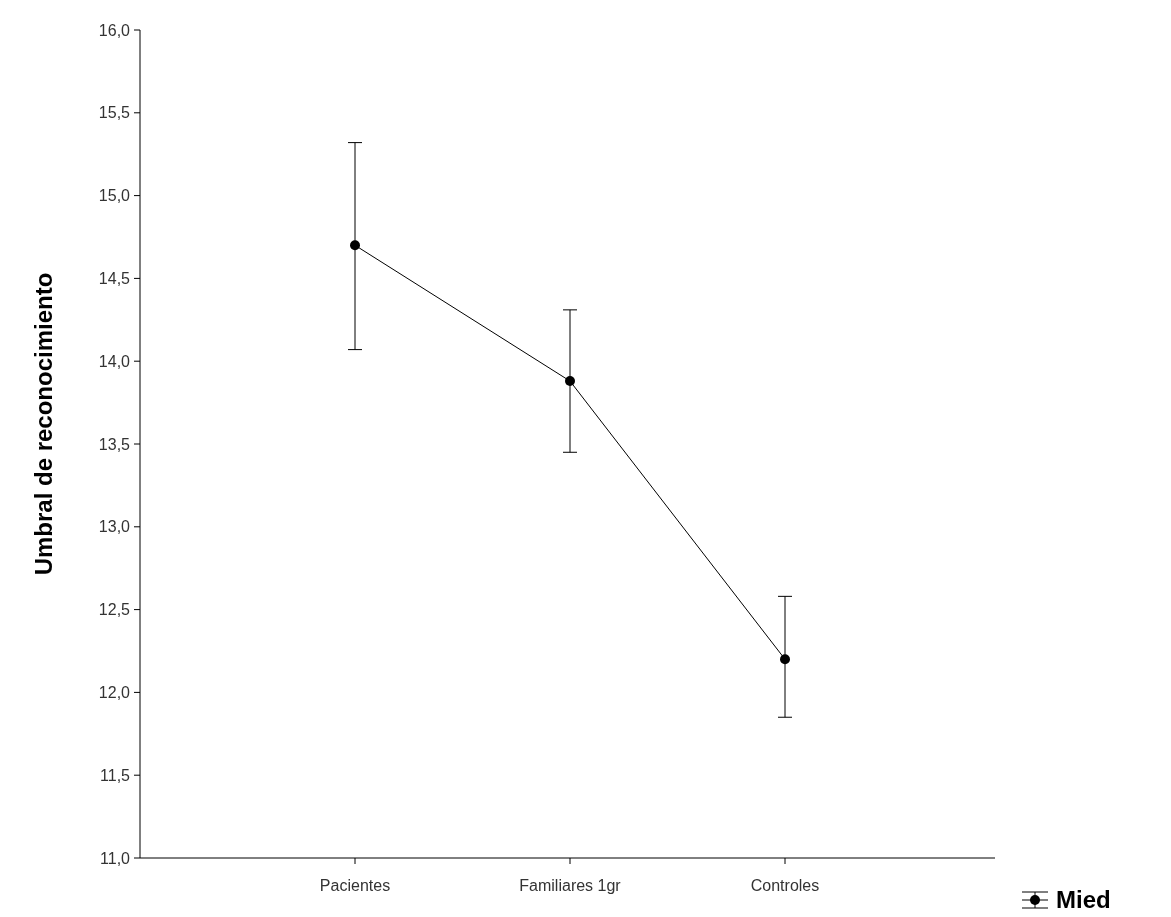 The height and width of the screenshot is (917, 1171). What do you see at coordinates (114, 113) in the screenshot?
I see `y-tick-label: 15,5` at bounding box center [114, 113].